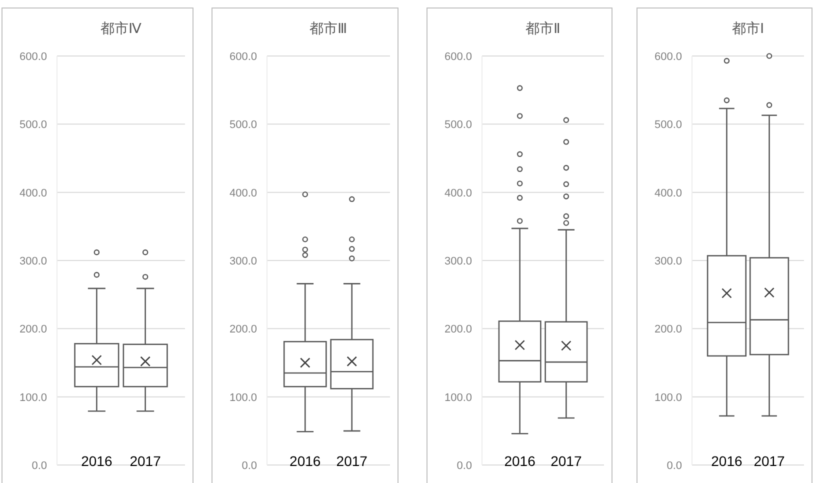 The image size is (815, 483). Describe the element at coordinates (329, 28) in the screenshot. I see `chart-title: 都市Ⅲ` at that location.